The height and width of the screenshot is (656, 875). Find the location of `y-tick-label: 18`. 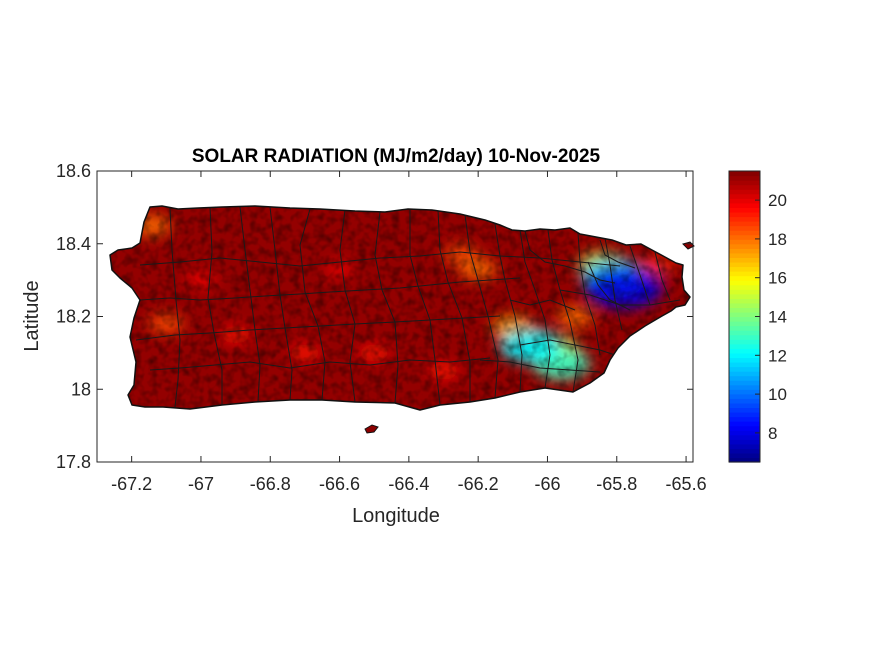

y-tick-label: 18 is located at coordinates (81, 389).